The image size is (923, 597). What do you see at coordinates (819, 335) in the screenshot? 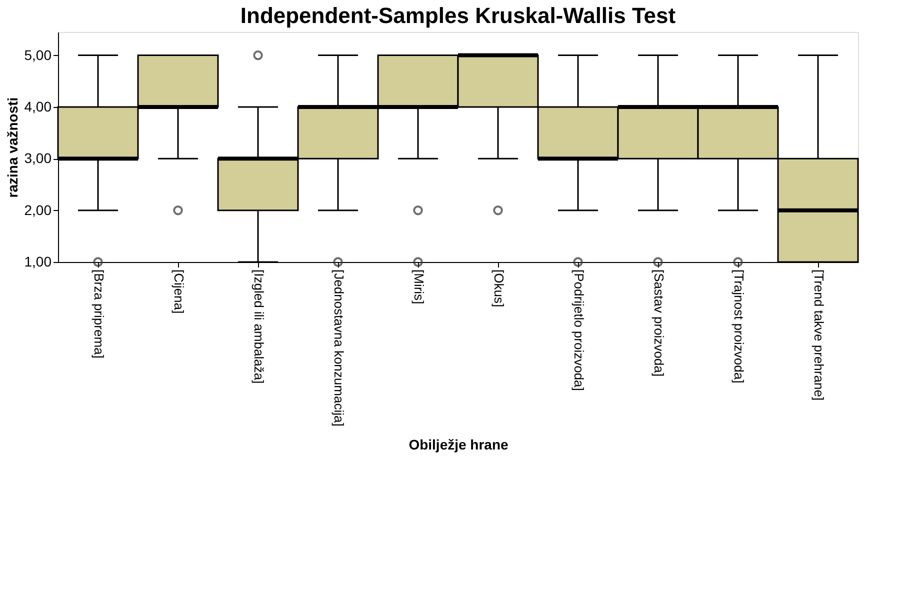
I see `x-tick-label: [Trend takve prehrane]` at bounding box center [819, 335].